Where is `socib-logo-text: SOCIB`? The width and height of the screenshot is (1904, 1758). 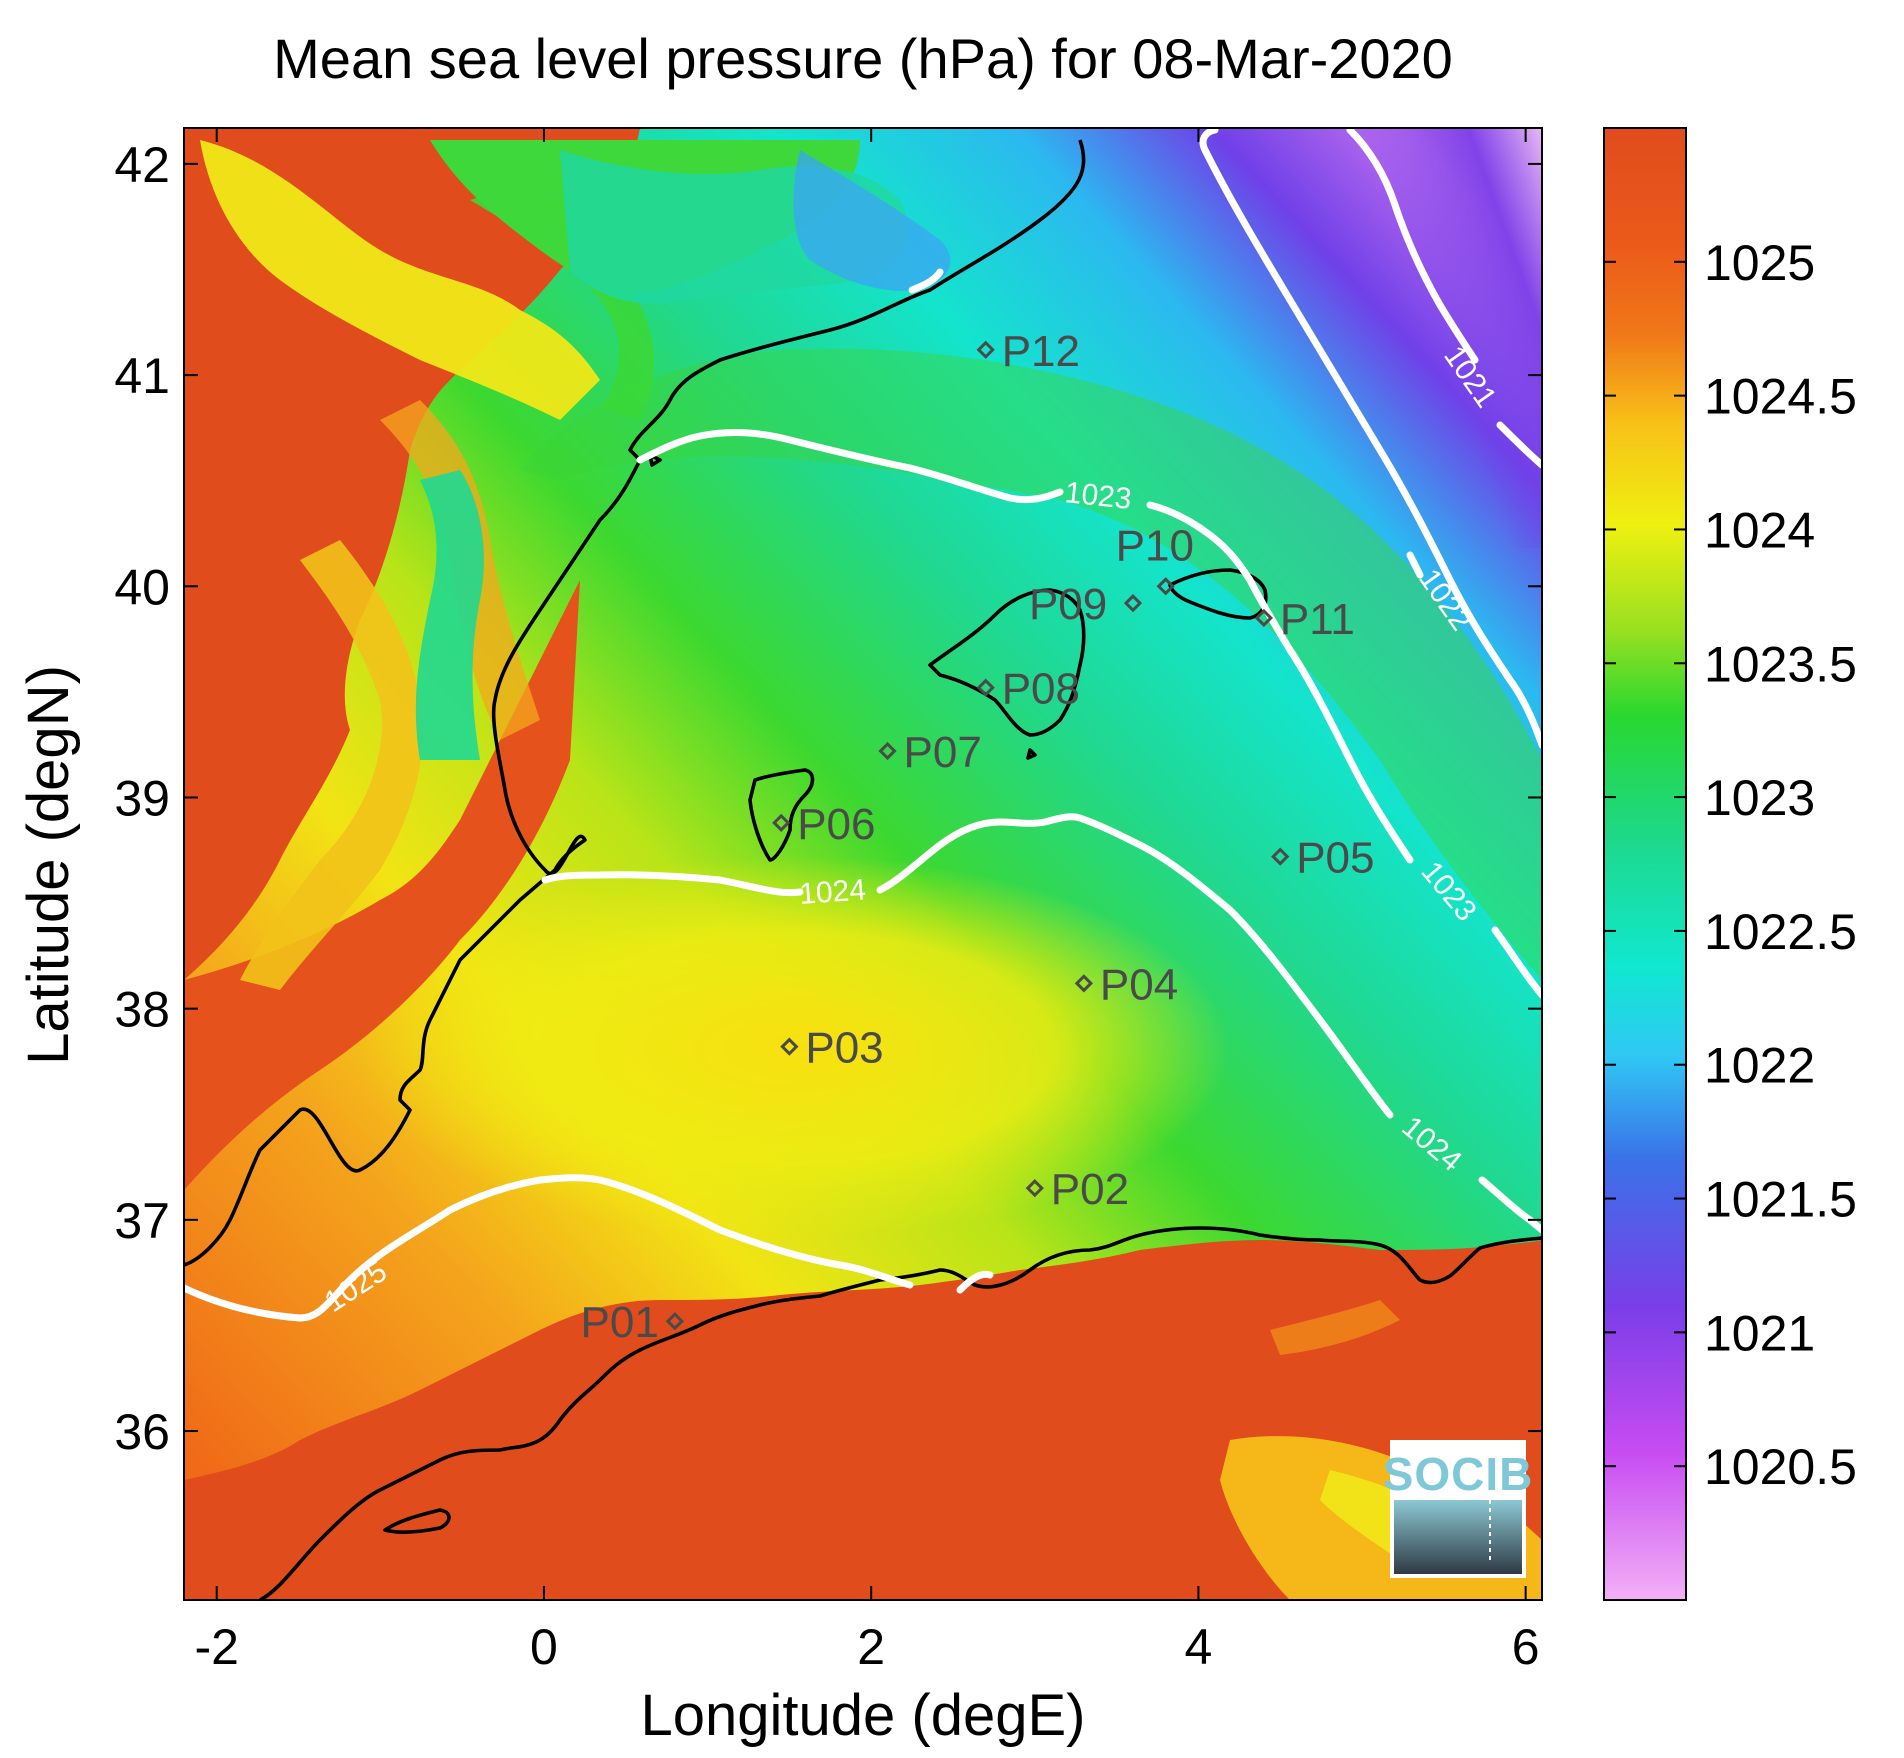
socib-logo-text: SOCIB is located at coordinates (1458, 1474).